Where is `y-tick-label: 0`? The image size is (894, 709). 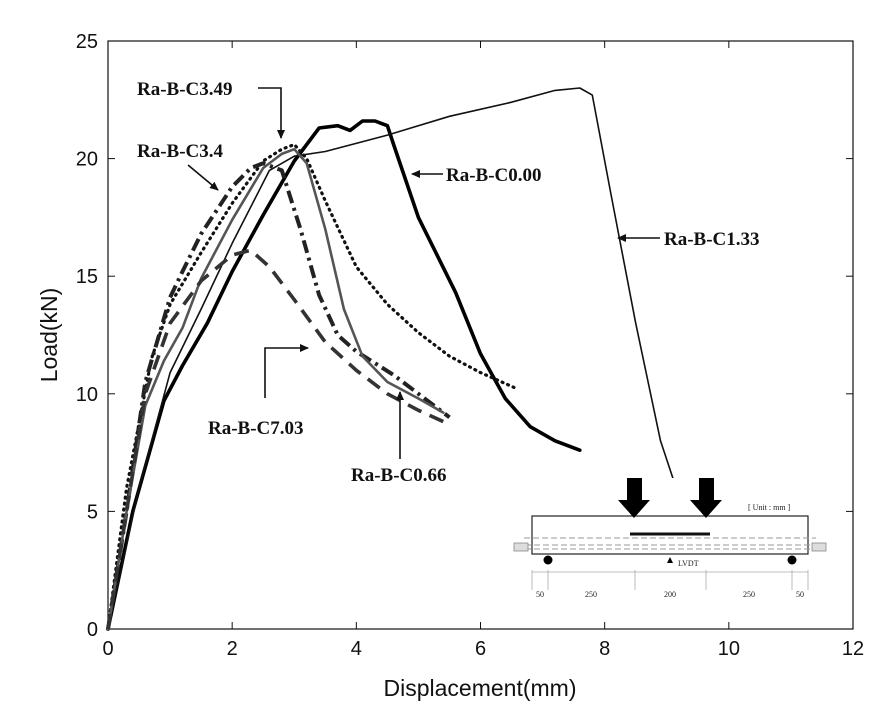 y-tick-label: 0 is located at coordinates (92, 630).